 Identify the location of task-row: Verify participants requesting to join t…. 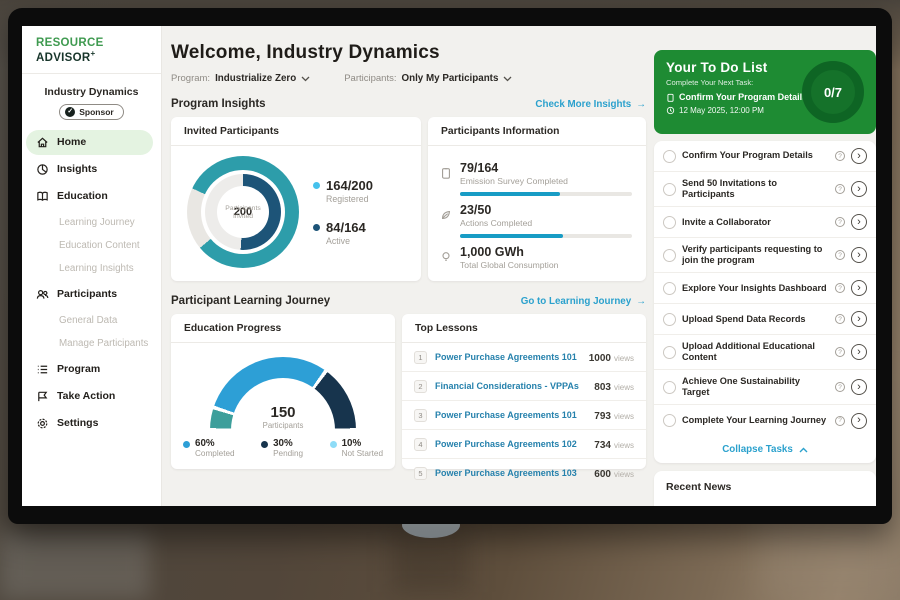
(765, 256).